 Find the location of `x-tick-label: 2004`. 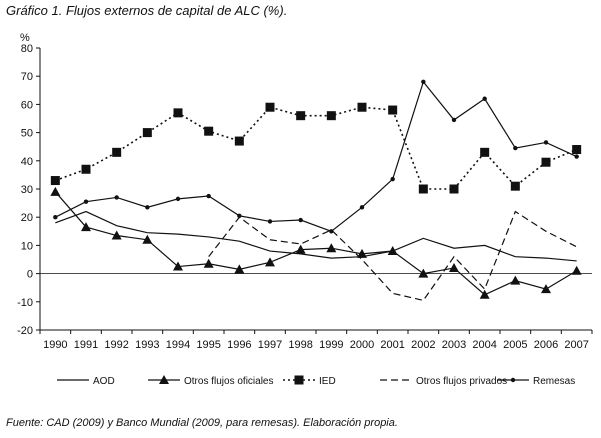

x-tick-label: 2004 is located at coordinates (484, 345).